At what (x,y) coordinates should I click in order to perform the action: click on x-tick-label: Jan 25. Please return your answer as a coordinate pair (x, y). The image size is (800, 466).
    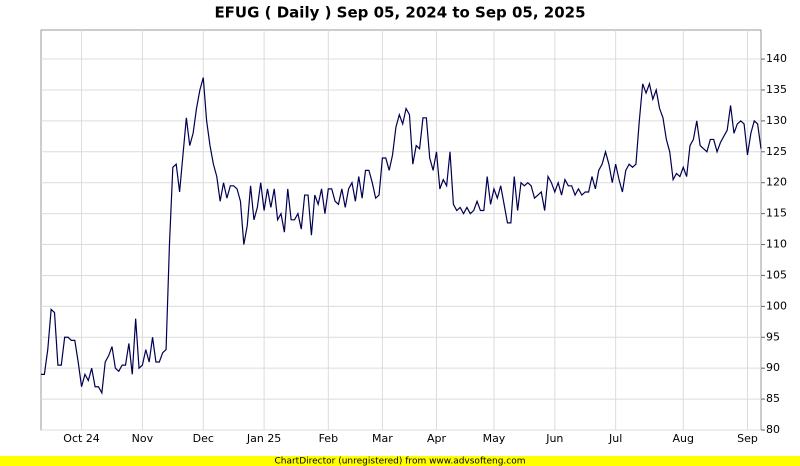
    Looking at the image, I should click on (263, 438).